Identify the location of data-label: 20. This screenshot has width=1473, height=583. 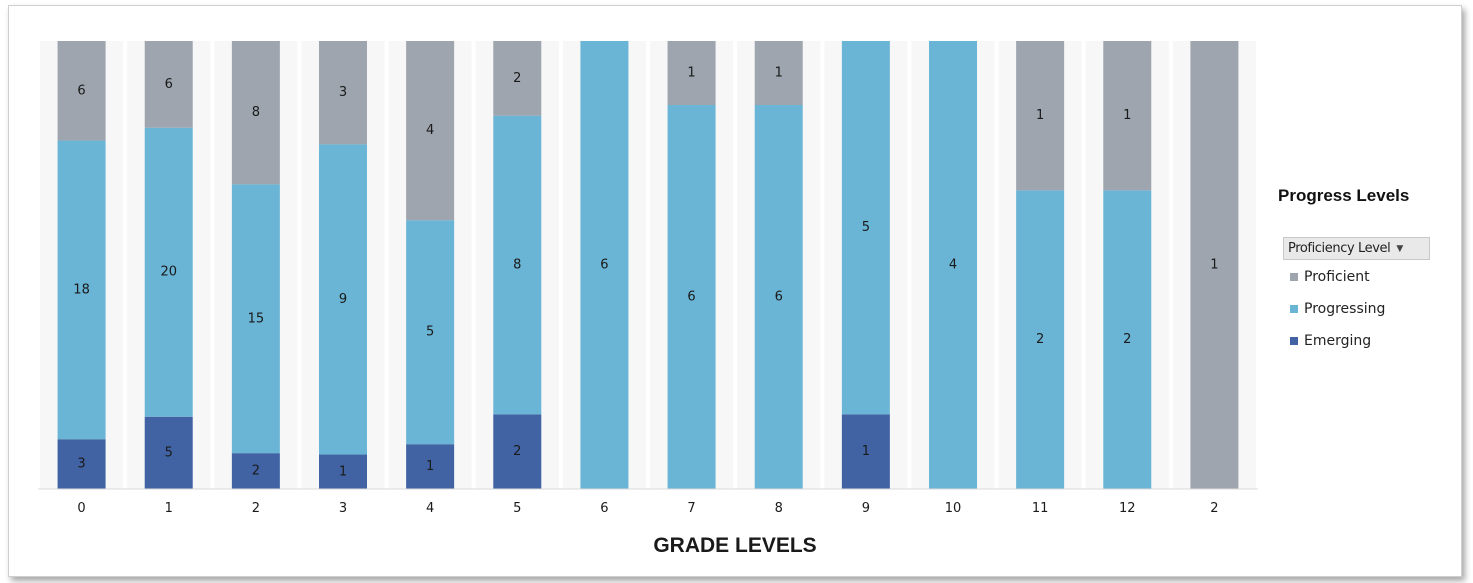
(168, 272).